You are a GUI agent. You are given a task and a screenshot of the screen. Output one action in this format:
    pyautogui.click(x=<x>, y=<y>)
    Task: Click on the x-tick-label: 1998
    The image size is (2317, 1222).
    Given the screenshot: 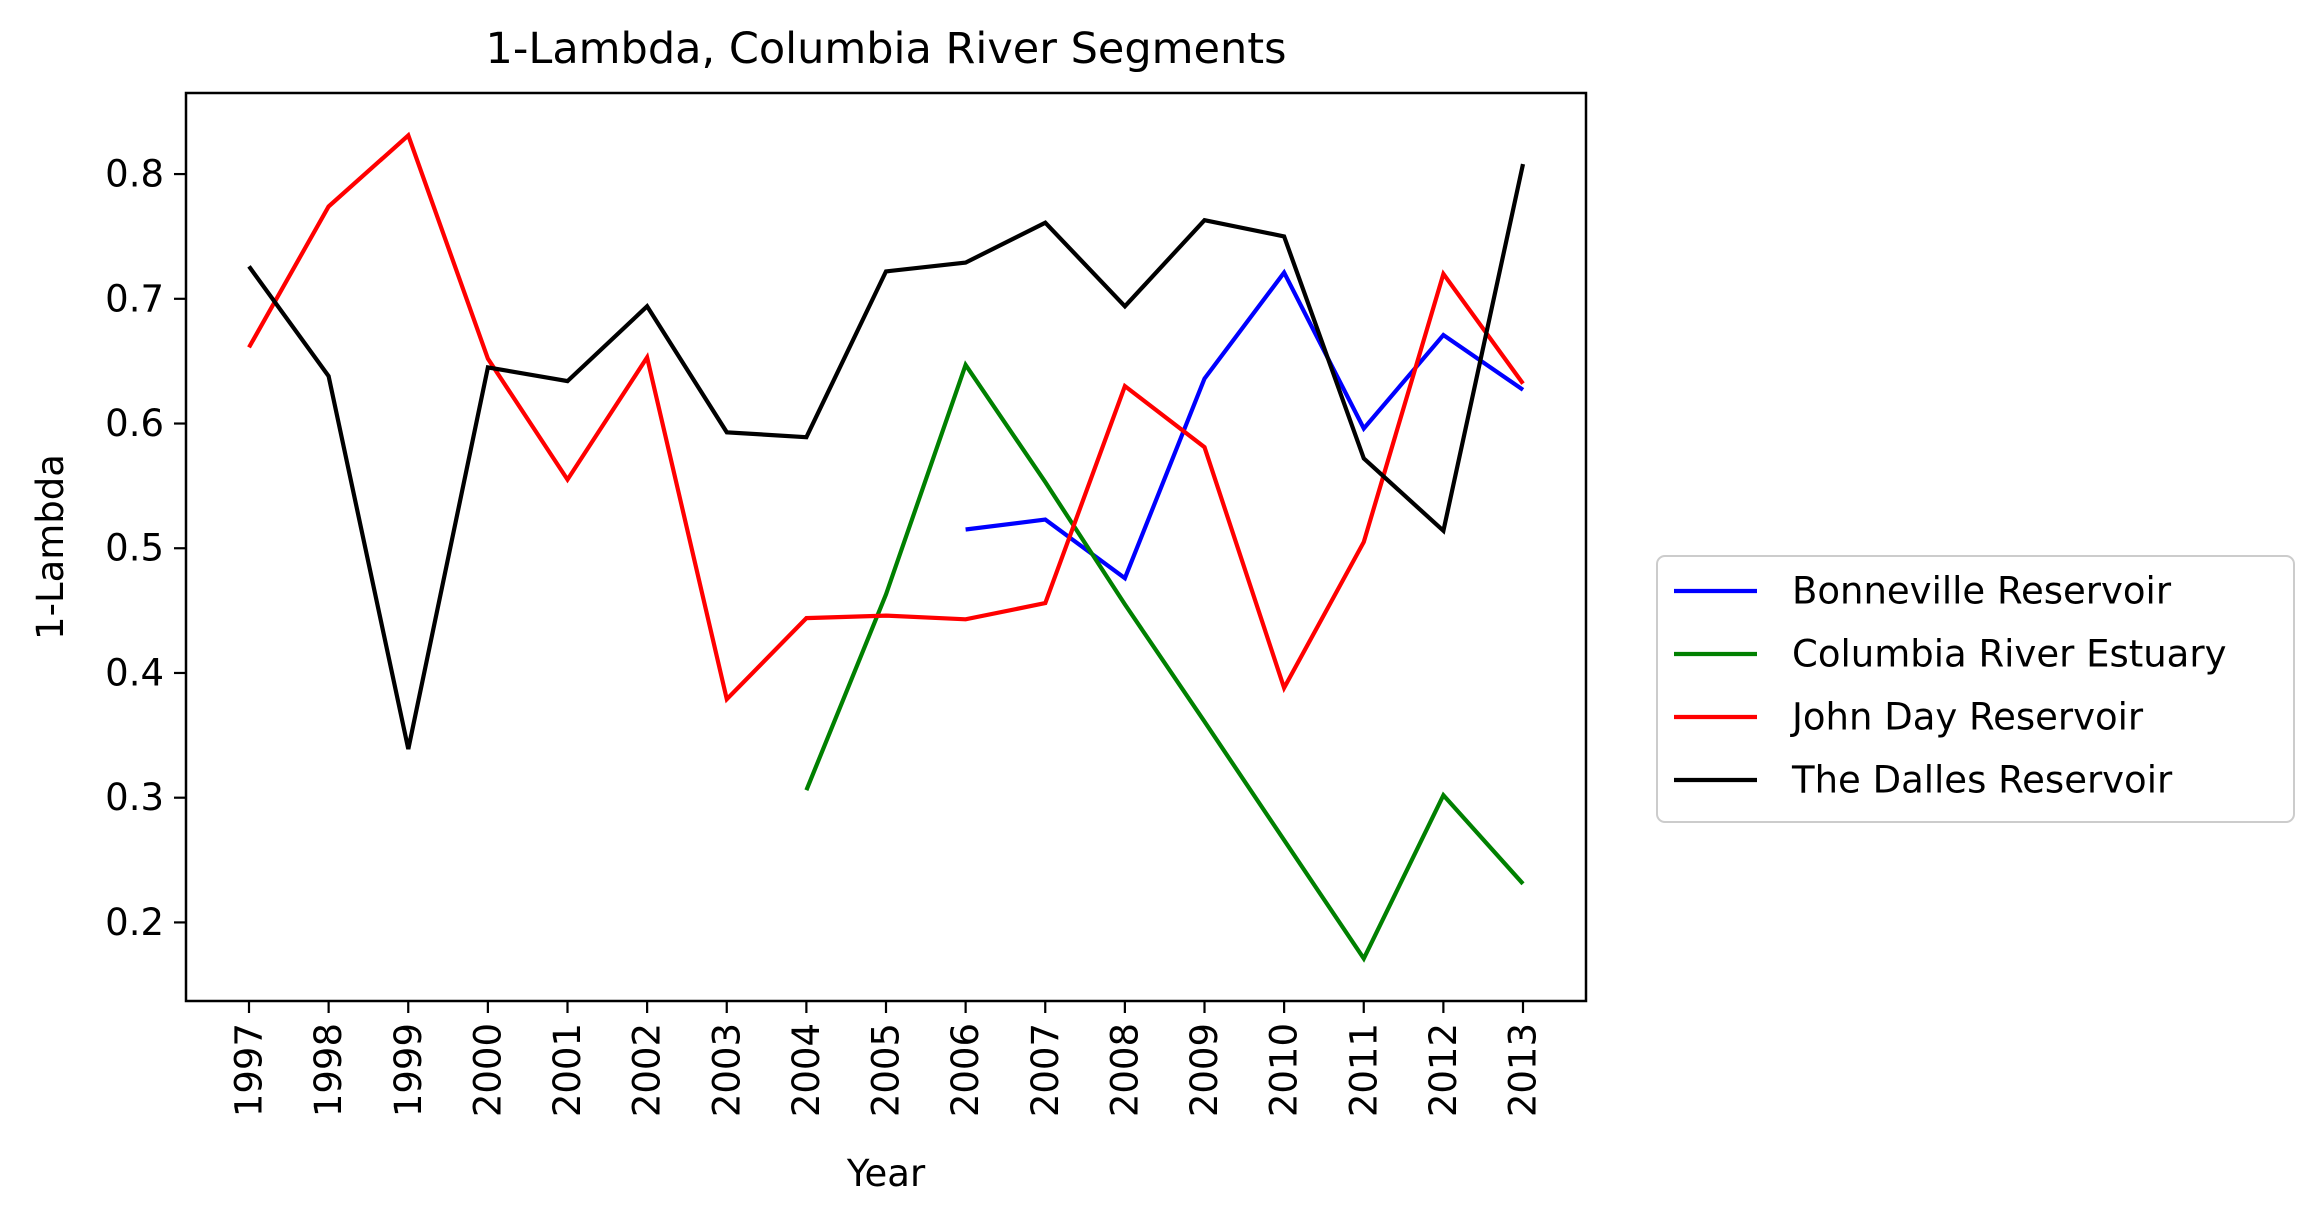 What is the action you would take?
    pyautogui.click(x=328, y=1070)
    